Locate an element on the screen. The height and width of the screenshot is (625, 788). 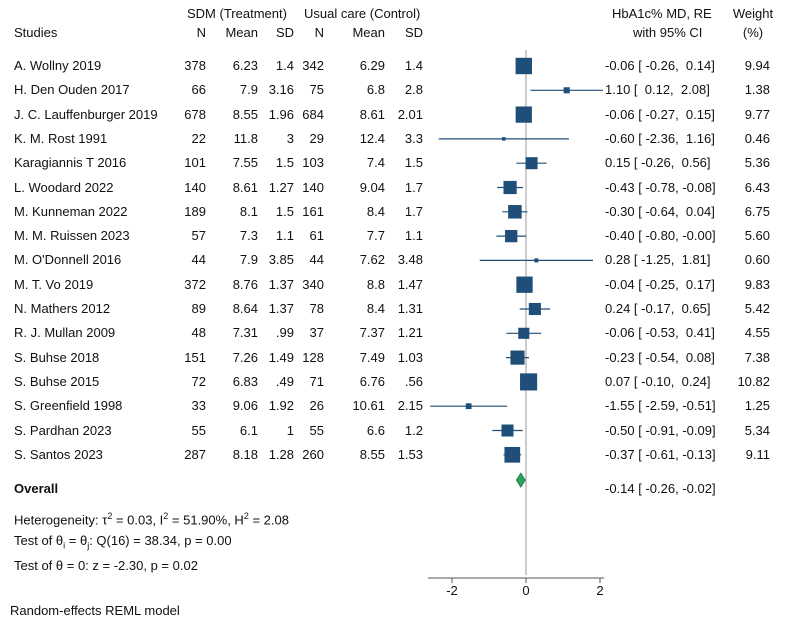
mean-control: 8.4 is located at coordinates (375, 211).